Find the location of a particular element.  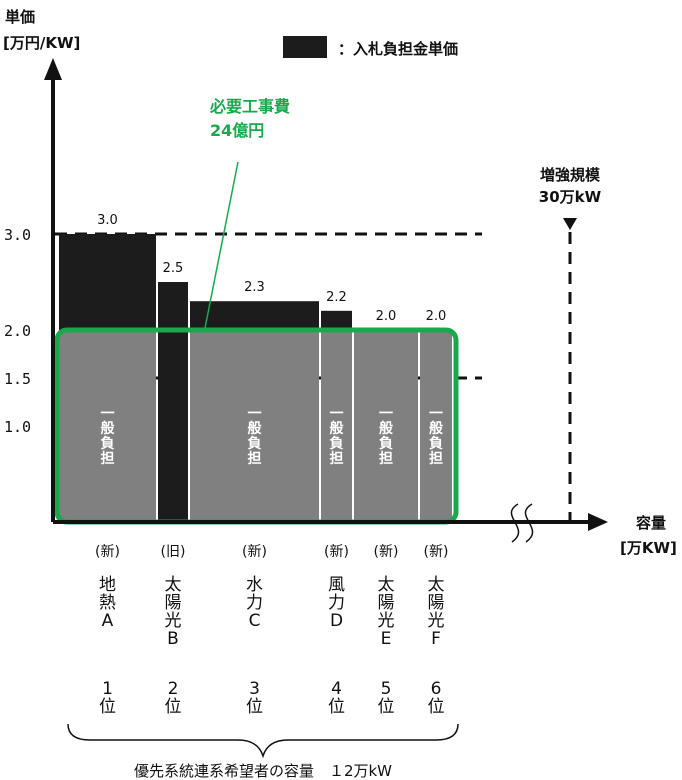

bar-name-label: 地熱 A is located at coordinates (107, 603).